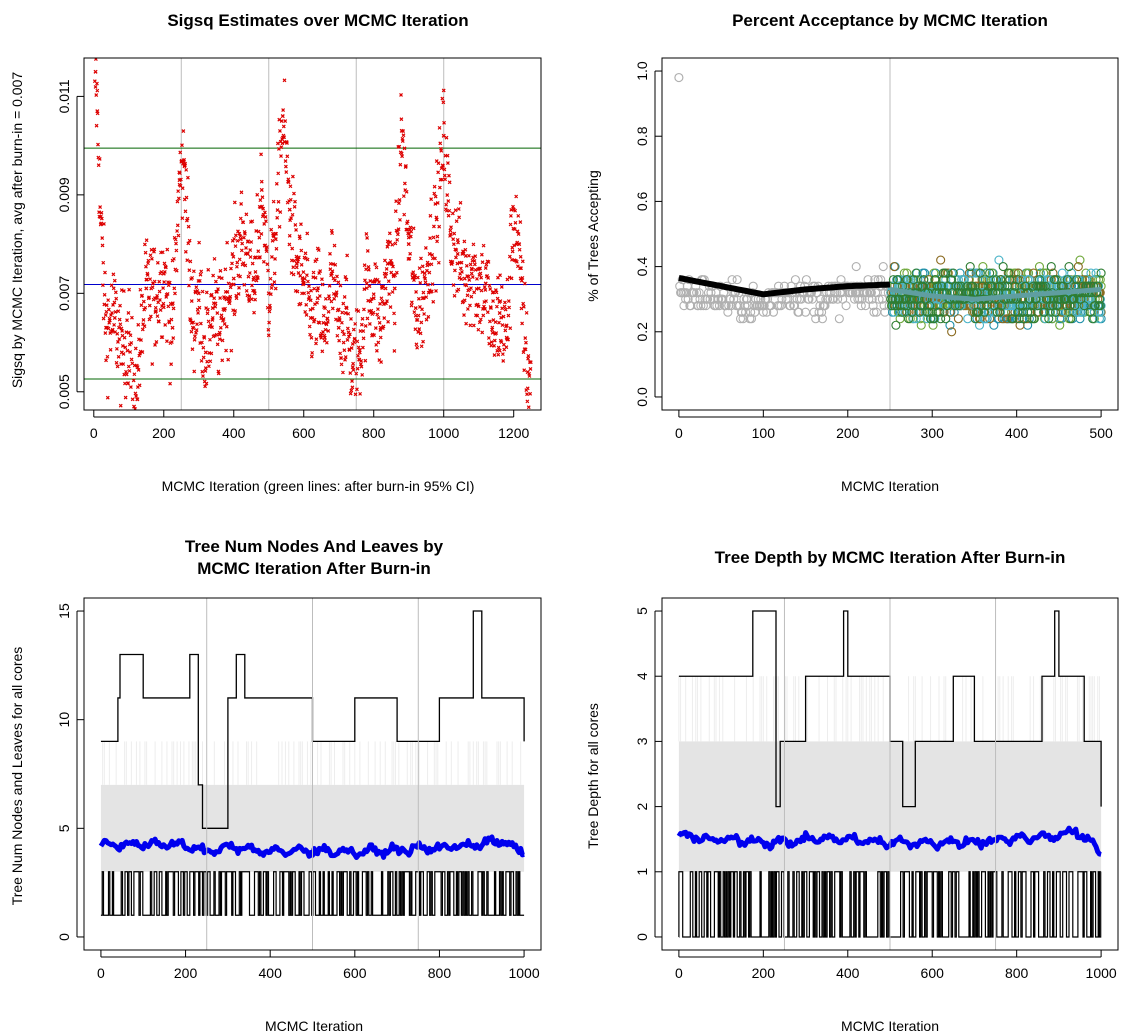 This screenshot has width=1121, height=1035. I want to click on x-tick-label: 600, so click(304, 433).